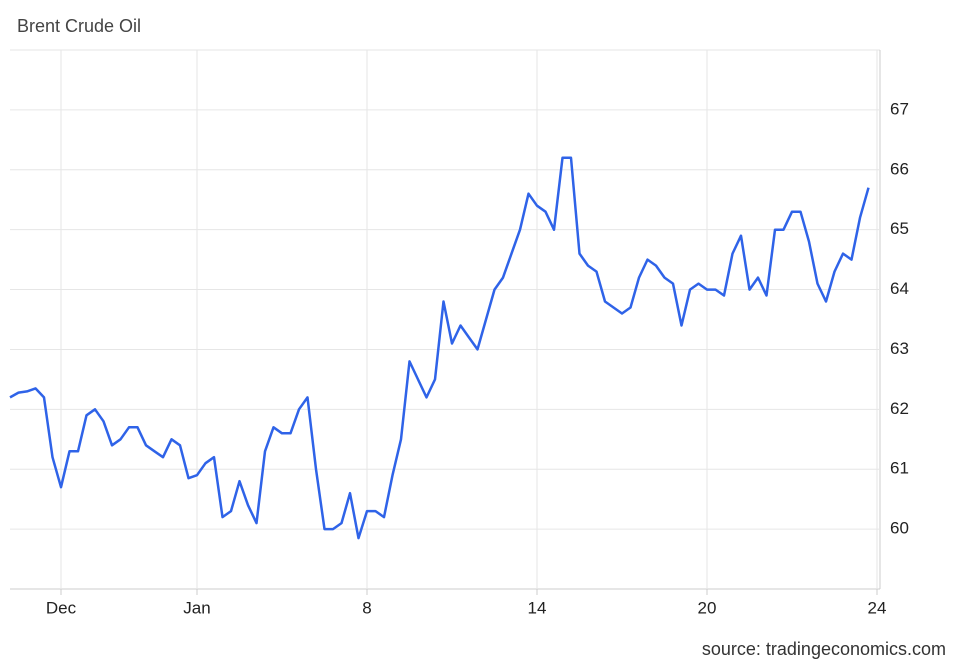  What do you see at coordinates (877, 607) in the screenshot?
I see `x-tick-label: 24` at bounding box center [877, 607].